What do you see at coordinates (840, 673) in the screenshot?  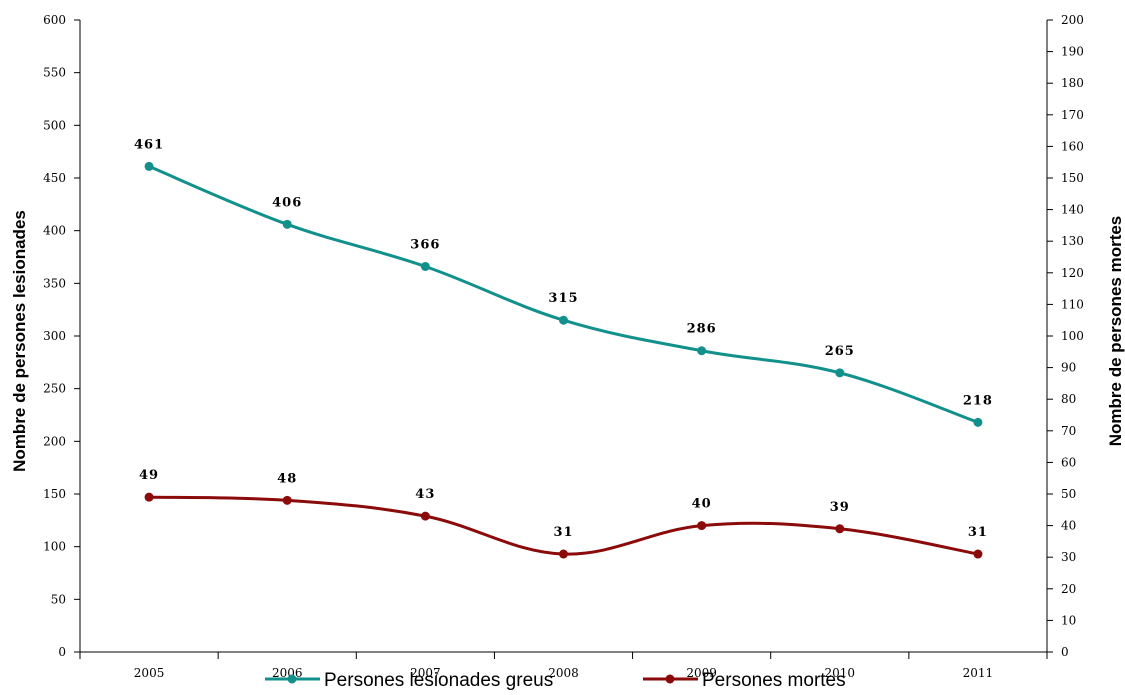 I see `x-tick-label: 2010` at bounding box center [840, 673].